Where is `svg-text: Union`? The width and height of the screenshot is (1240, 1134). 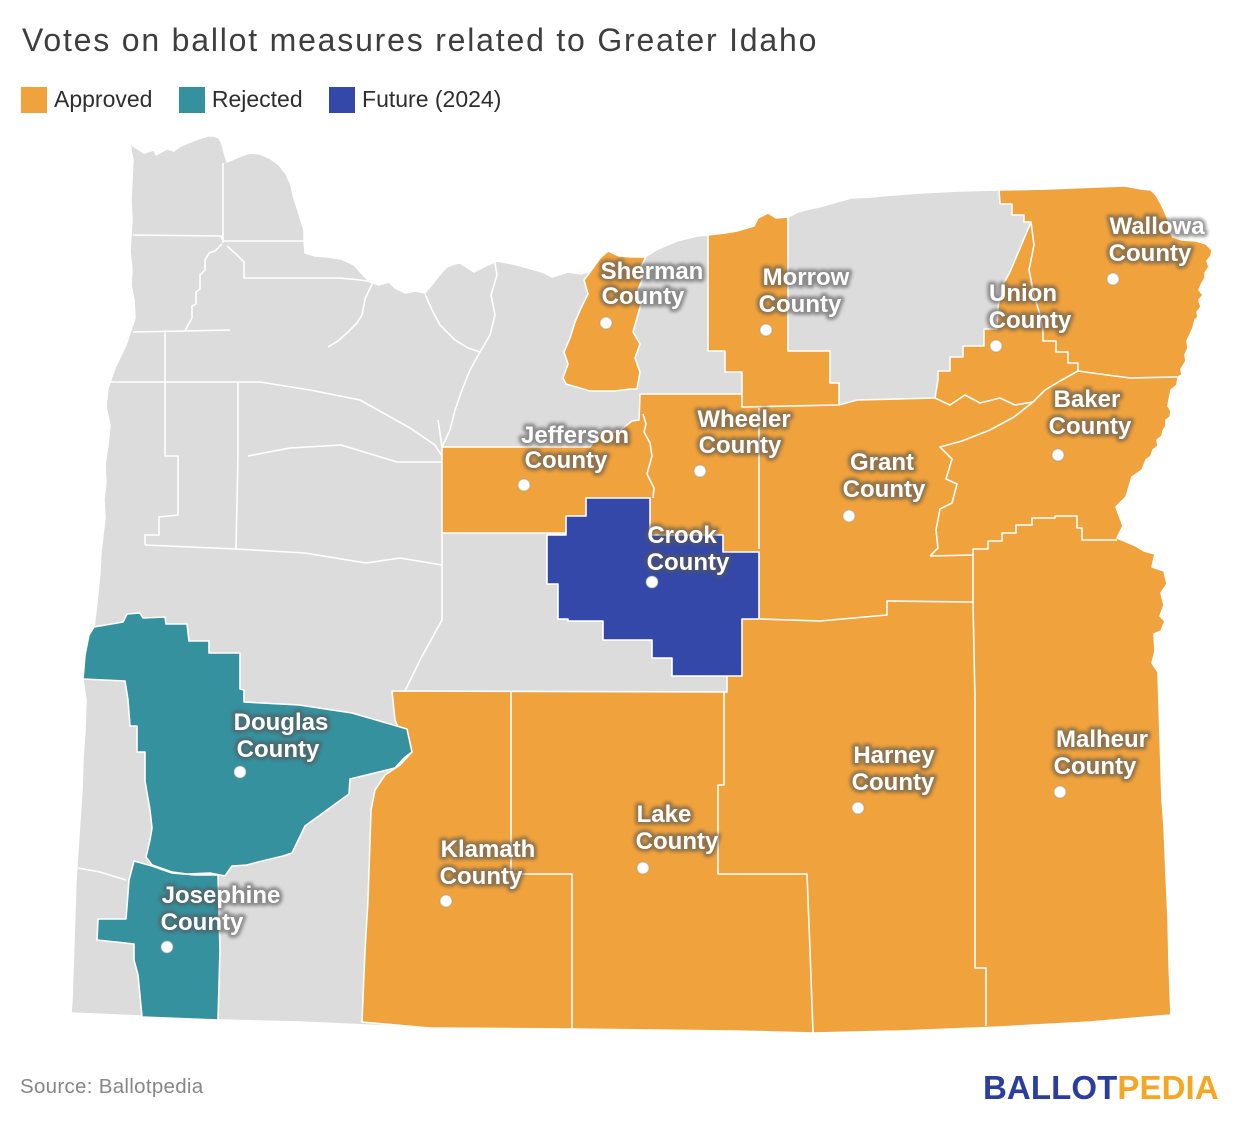 svg-text: Union is located at coordinates (1023, 293).